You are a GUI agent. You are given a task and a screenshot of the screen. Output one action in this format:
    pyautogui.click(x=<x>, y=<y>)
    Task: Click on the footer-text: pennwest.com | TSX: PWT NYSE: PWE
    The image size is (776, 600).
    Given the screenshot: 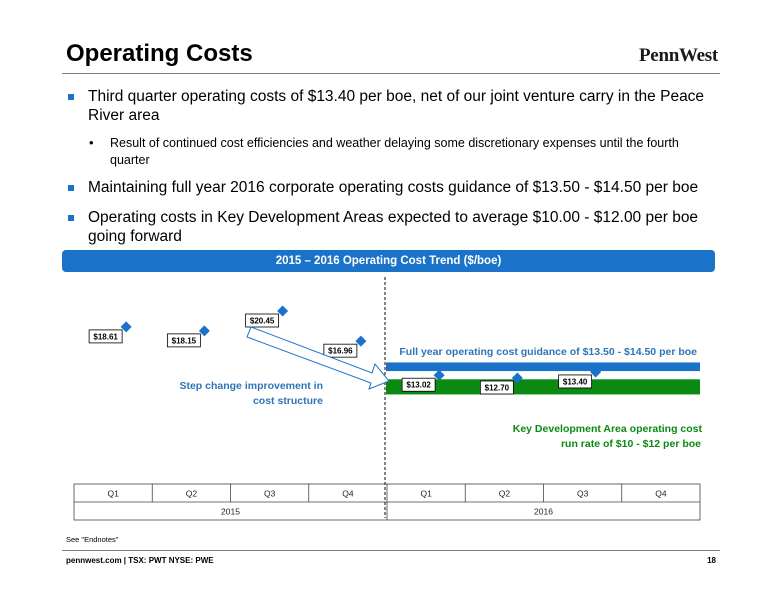 What is the action you would take?
    pyautogui.click(x=140, y=560)
    